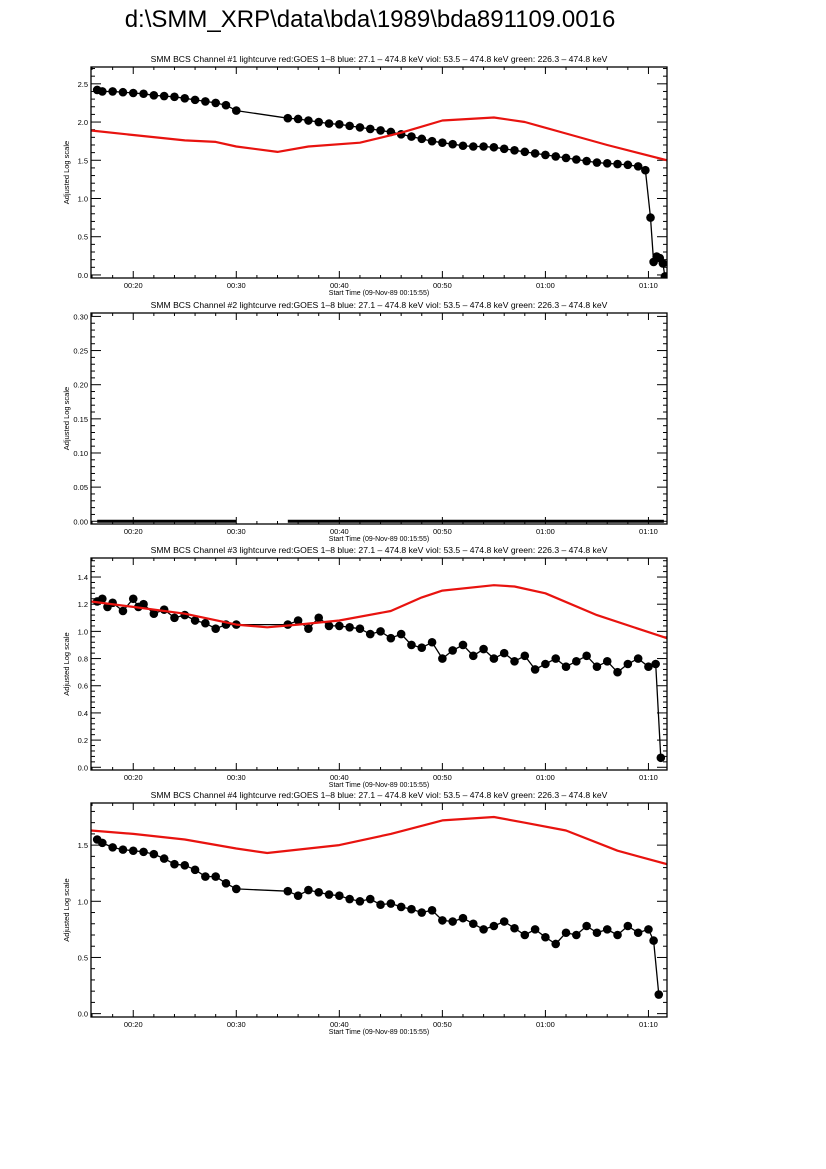 The width and height of the screenshot is (826, 1169). I want to click on y-tick-label: 0.0, so click(83, 1014).